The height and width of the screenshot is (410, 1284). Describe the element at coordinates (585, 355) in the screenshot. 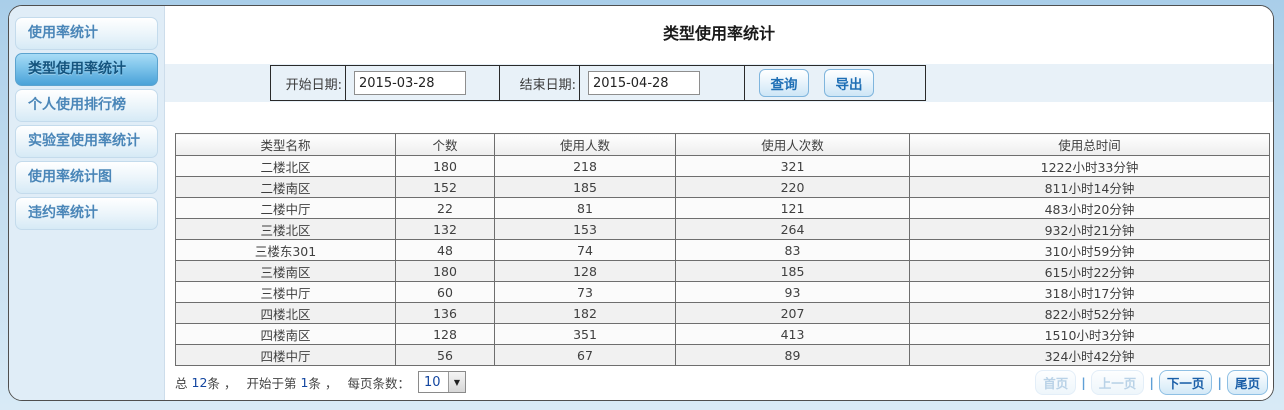

I see `table-cell: 67` at that location.